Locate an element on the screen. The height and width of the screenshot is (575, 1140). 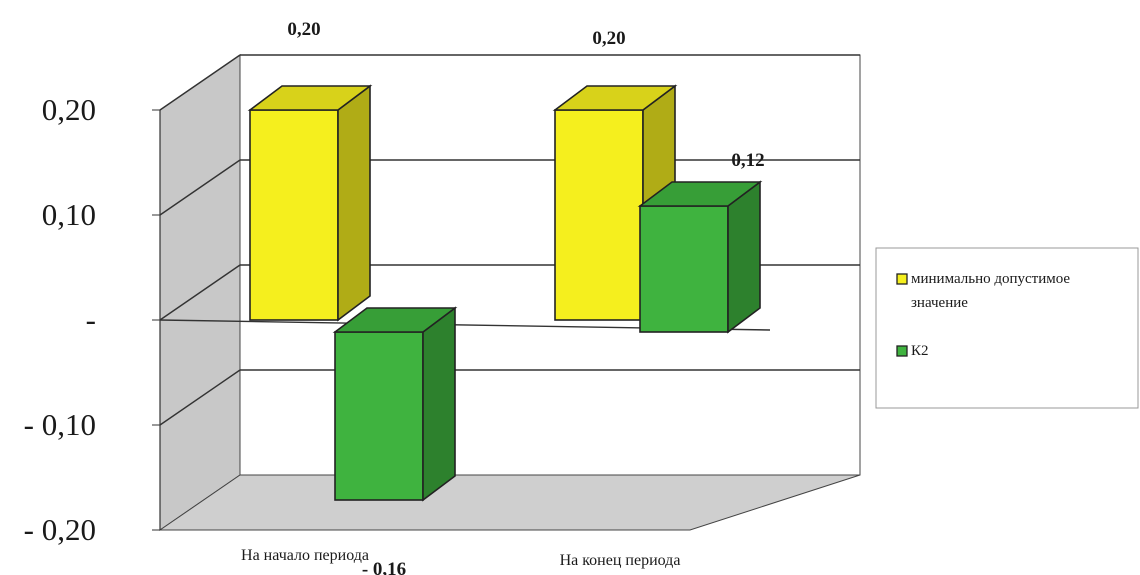
y-axis-ticks: 0,20 0,10 - - 0,10 - 0,20 is located at coordinates (92, 319).